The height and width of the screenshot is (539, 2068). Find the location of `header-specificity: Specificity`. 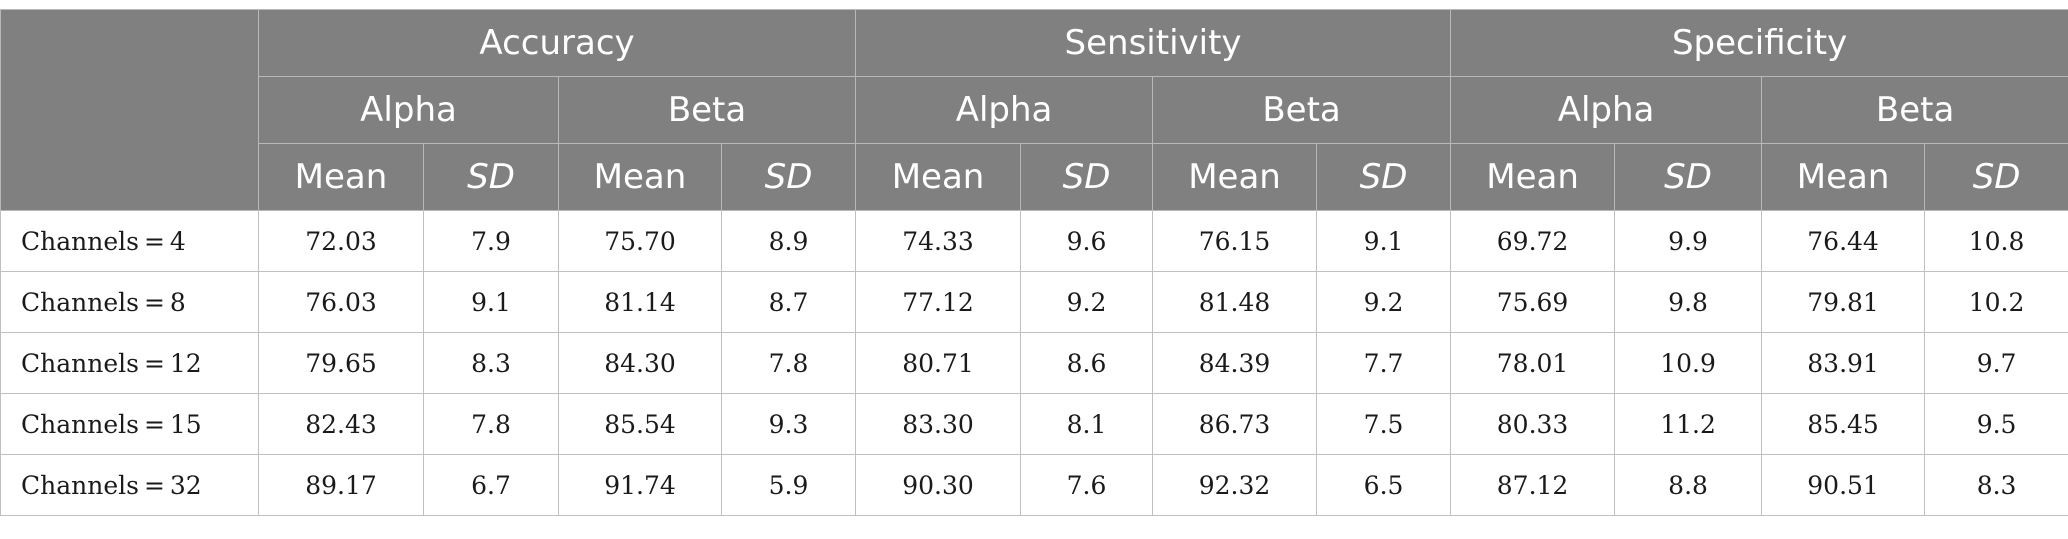

header-specificity: Specificity is located at coordinates (1759, 43).